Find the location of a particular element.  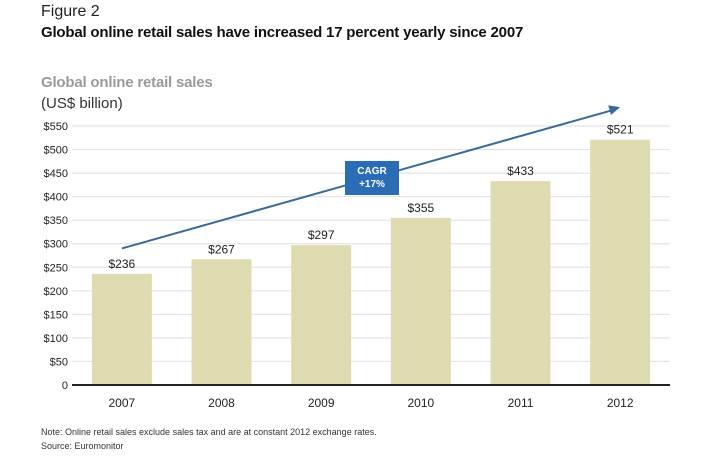

y-tick-label: $300 is located at coordinates (56, 245).